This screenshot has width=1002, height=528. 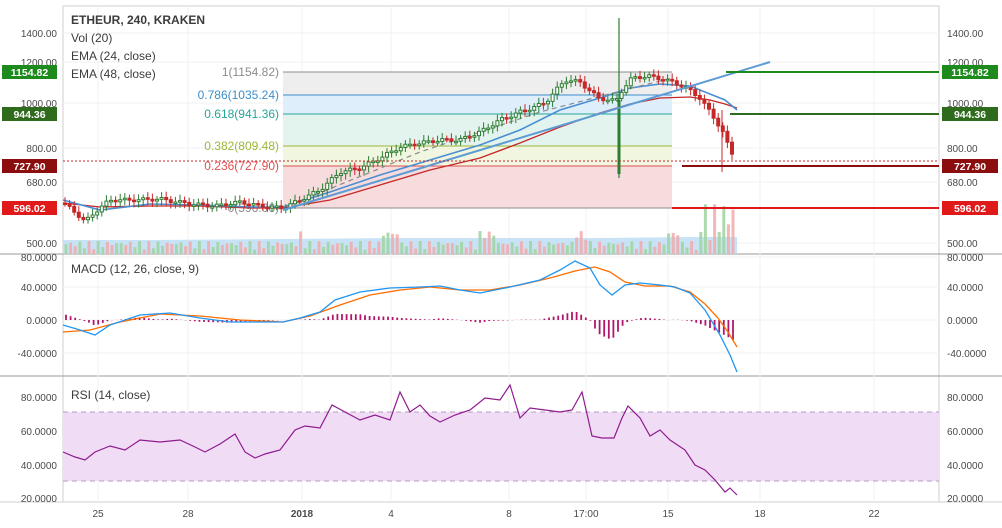 I want to click on macd-tick-left: 80.0000, so click(x=39, y=258).